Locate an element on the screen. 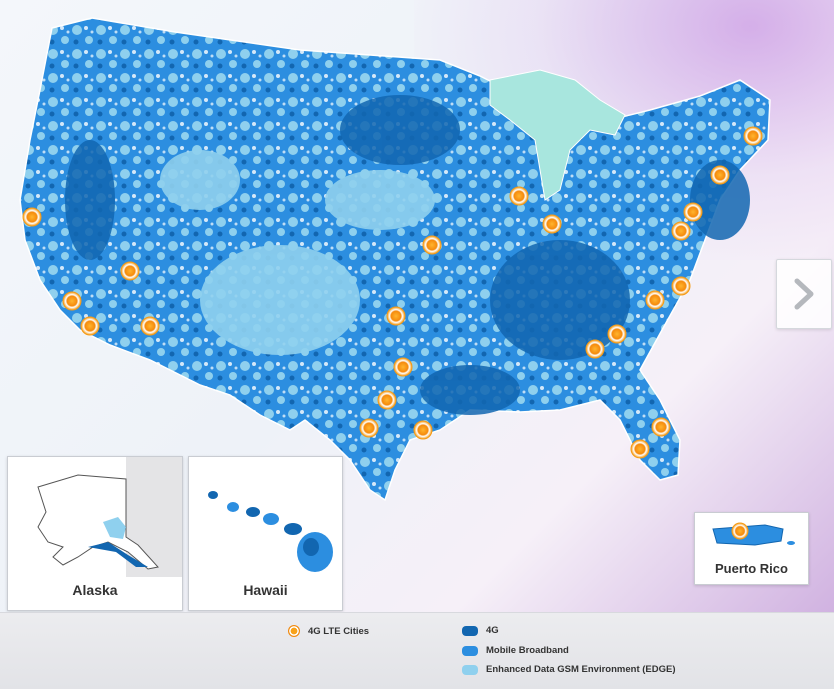 This screenshot has width=834, height=689. puerto-rico-inset: Puerto Rico is located at coordinates (751, 548).